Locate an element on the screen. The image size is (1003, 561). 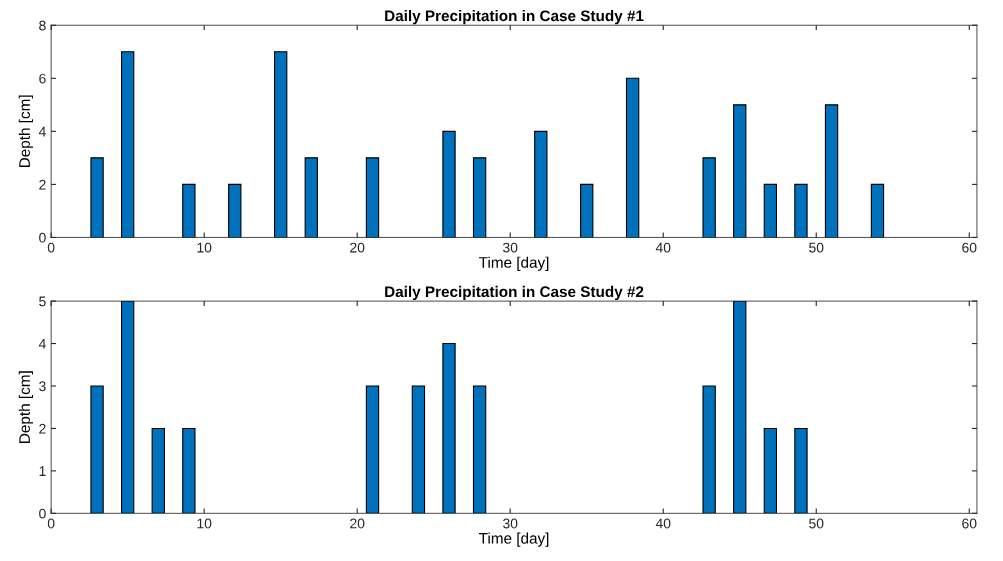
chart-title: Daily Precipitation in Case Study #1 is located at coordinates (514, 17).